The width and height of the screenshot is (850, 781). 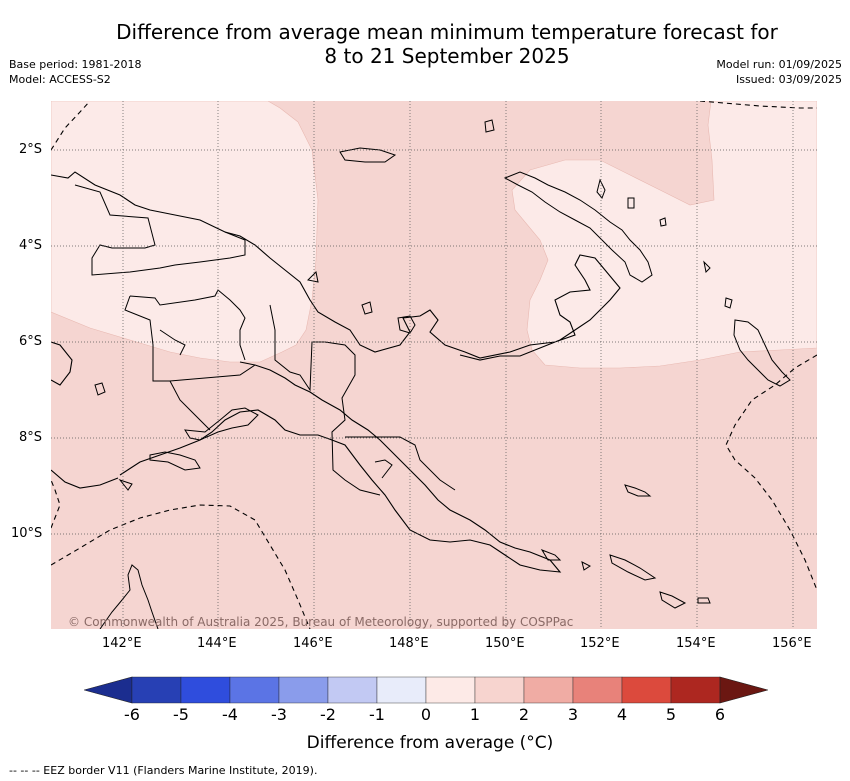 I want to click on base-period: Base period: 1981-2018, so click(x=75, y=64).